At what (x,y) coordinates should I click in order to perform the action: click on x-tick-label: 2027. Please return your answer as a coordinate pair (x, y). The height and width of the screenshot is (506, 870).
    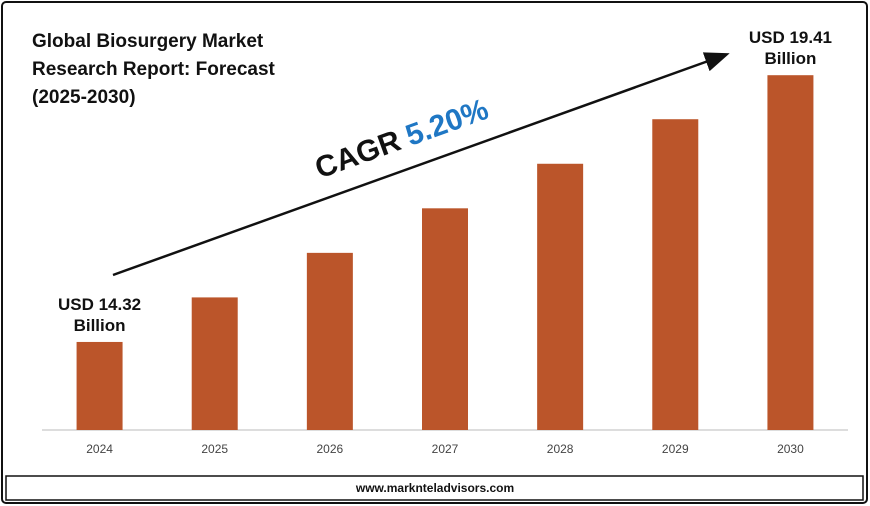
    Looking at the image, I should click on (445, 449).